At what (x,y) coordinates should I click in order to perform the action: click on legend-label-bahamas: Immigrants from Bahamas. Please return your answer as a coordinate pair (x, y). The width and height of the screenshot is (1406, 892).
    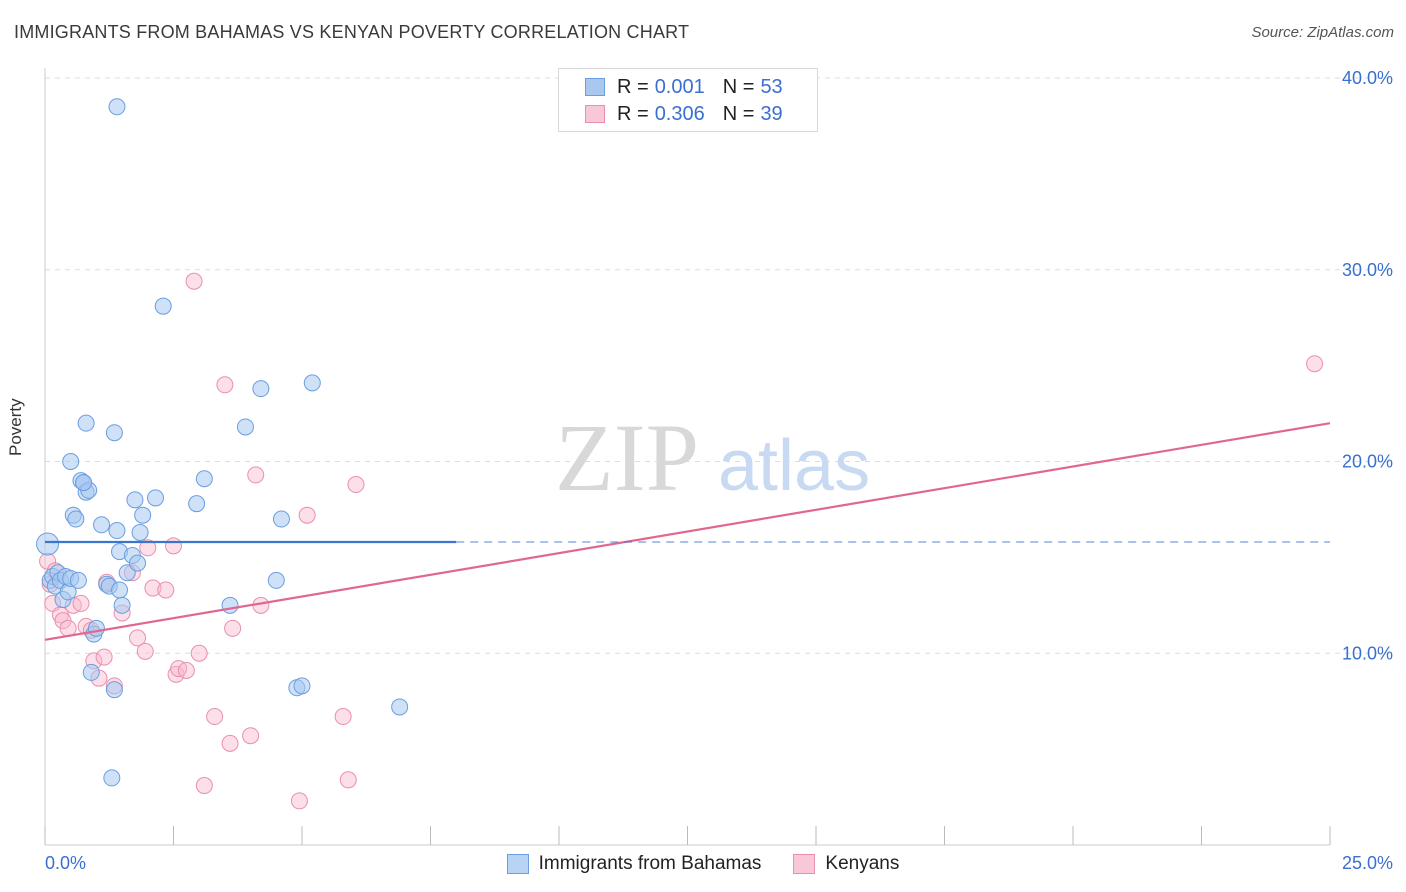
    Looking at the image, I should click on (650, 863).